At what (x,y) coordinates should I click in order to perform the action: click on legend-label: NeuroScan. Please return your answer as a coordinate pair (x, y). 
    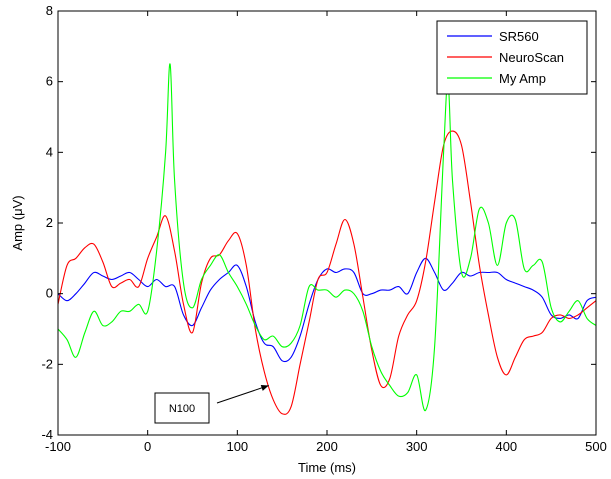
    Looking at the image, I should click on (531, 57).